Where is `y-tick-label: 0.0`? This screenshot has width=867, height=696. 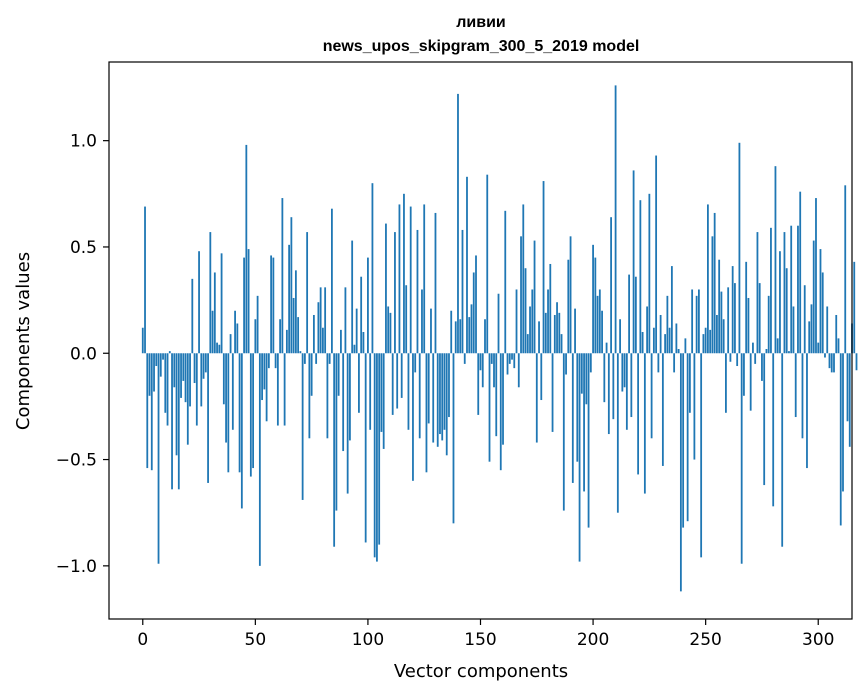 y-tick-label: 0.0 is located at coordinates (83, 354).